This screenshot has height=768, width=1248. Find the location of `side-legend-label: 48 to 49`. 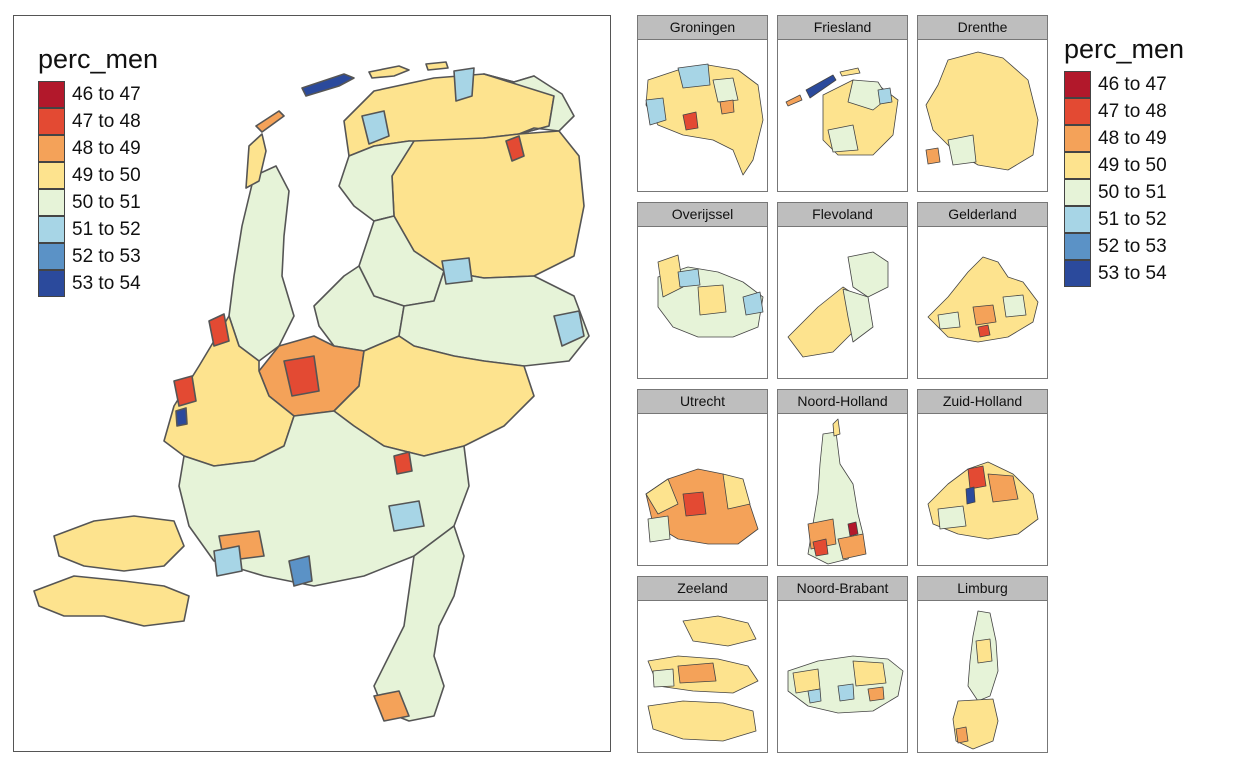

side-legend-label: 48 to 49 is located at coordinates (1132, 138).